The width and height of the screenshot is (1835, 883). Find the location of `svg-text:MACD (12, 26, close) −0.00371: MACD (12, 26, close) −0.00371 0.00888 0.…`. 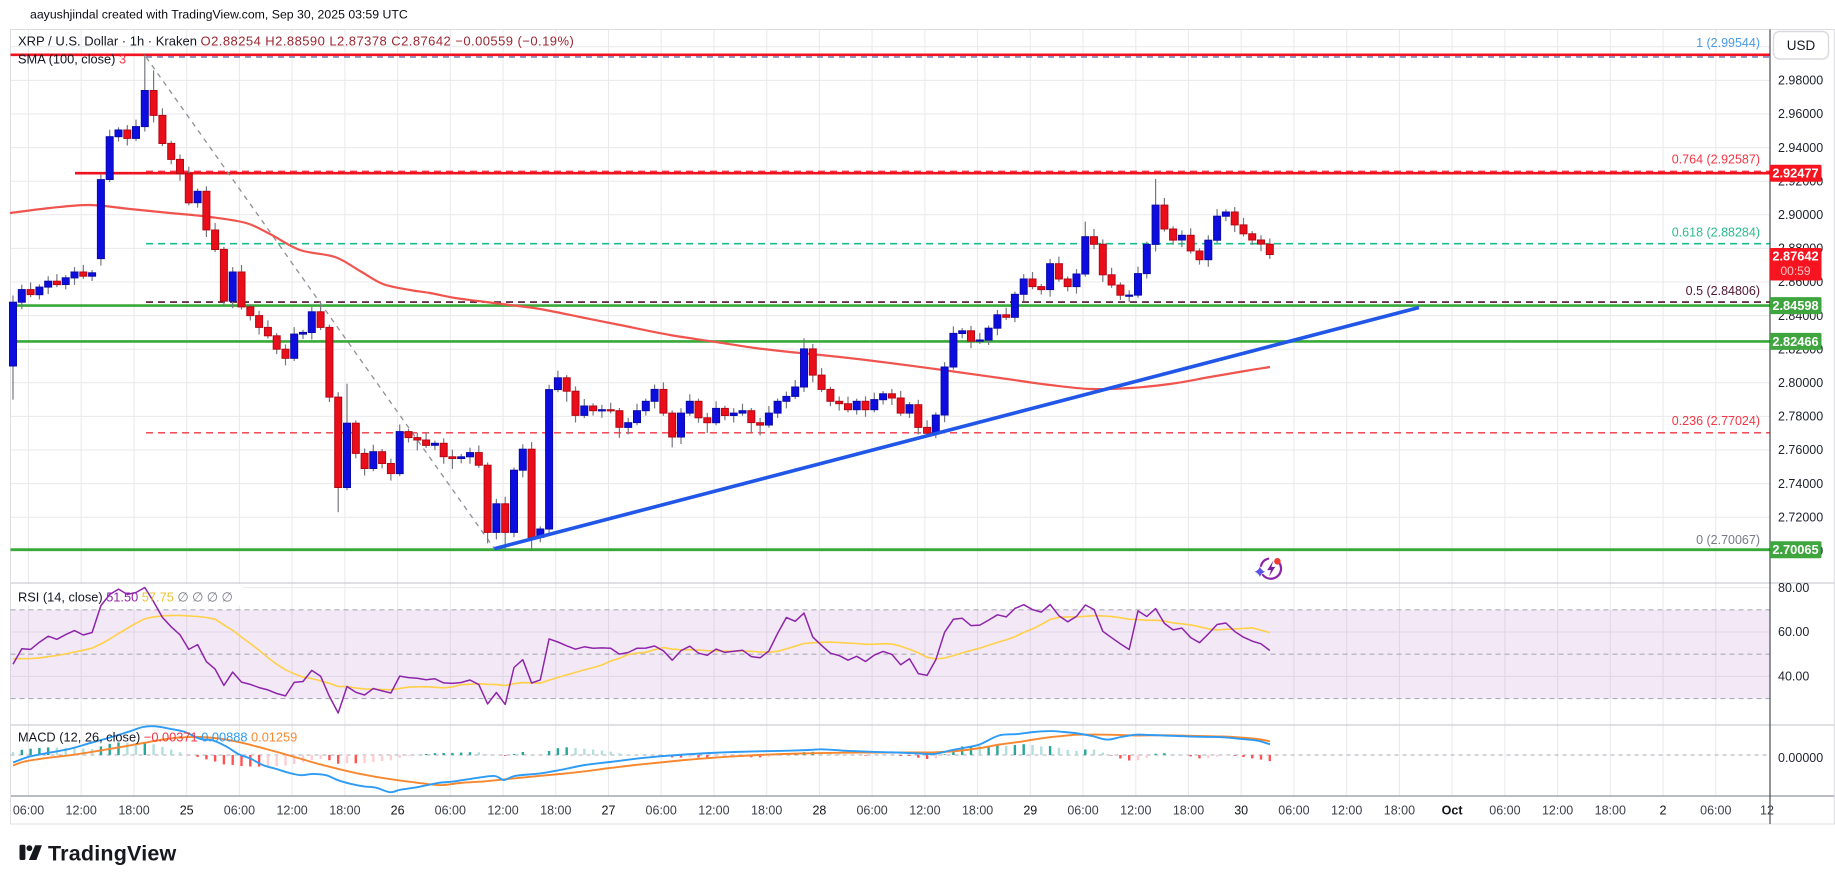

svg-text:MACD (12, 26, close) −0.00371: MACD (12, 26, close) −0.00371 0.00888 0.… is located at coordinates (157, 737).